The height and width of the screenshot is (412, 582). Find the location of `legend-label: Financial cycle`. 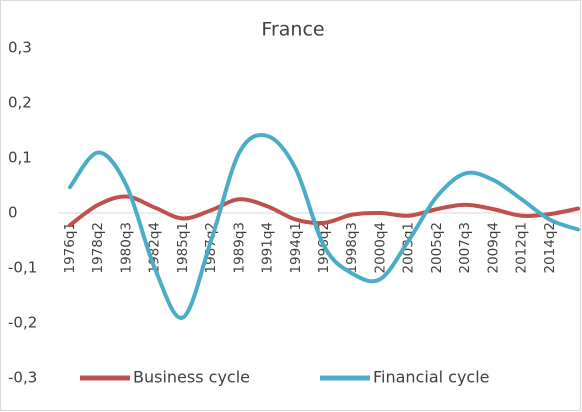

legend-label: Financial cycle is located at coordinates (431, 377).